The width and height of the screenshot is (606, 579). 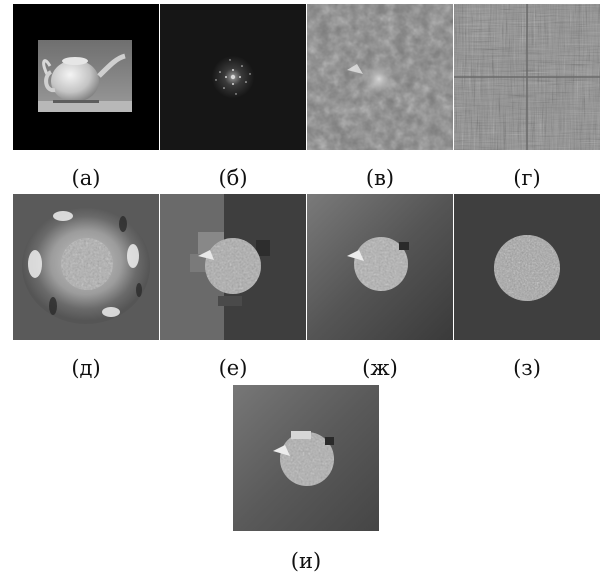 I want to click on caption-d: (д), so click(x=86, y=368).